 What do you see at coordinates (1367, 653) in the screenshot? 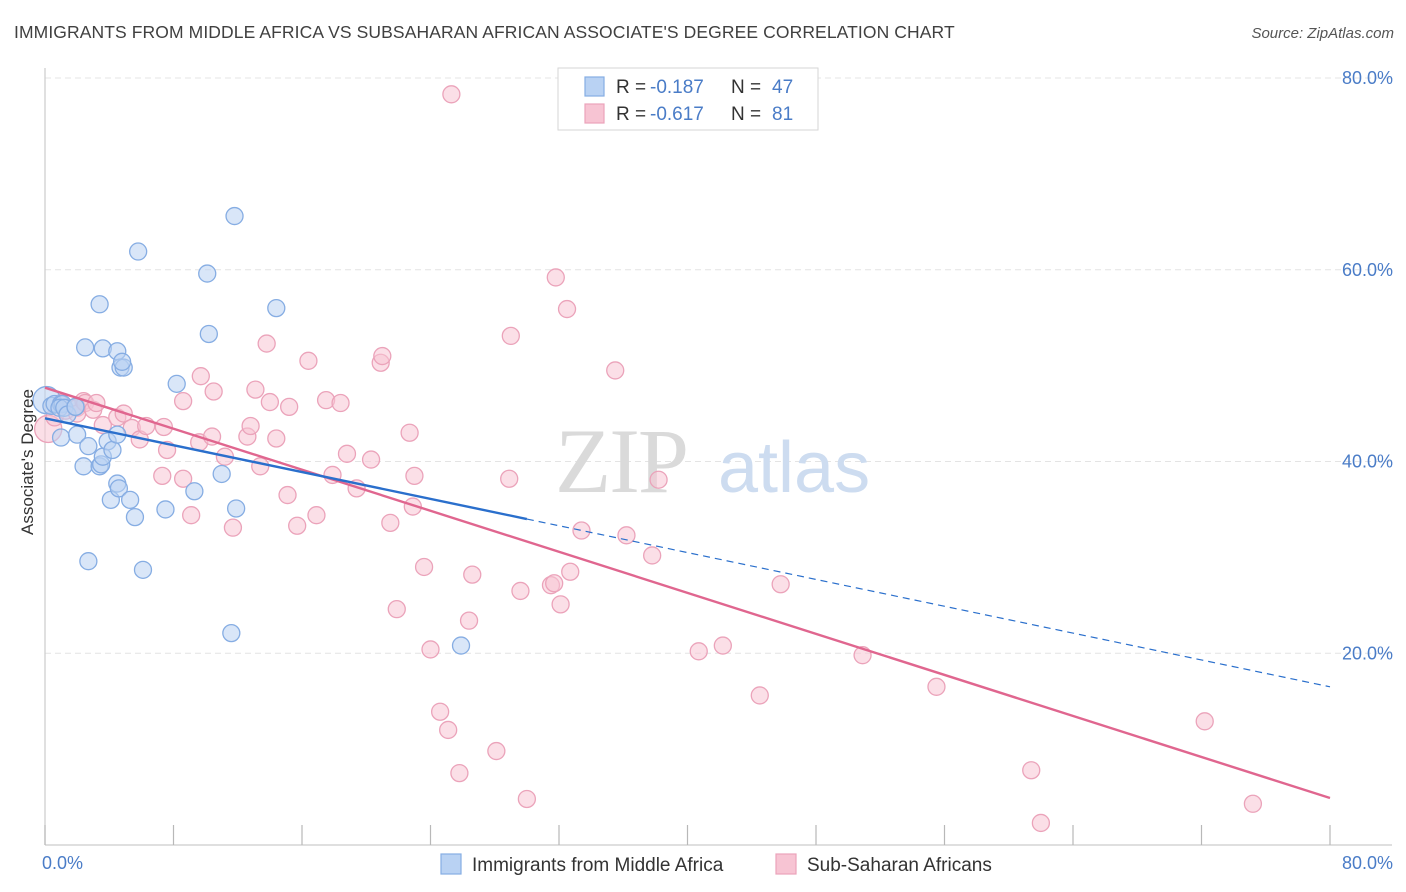
I see `y-tick-label: 20.0%` at bounding box center [1367, 653].